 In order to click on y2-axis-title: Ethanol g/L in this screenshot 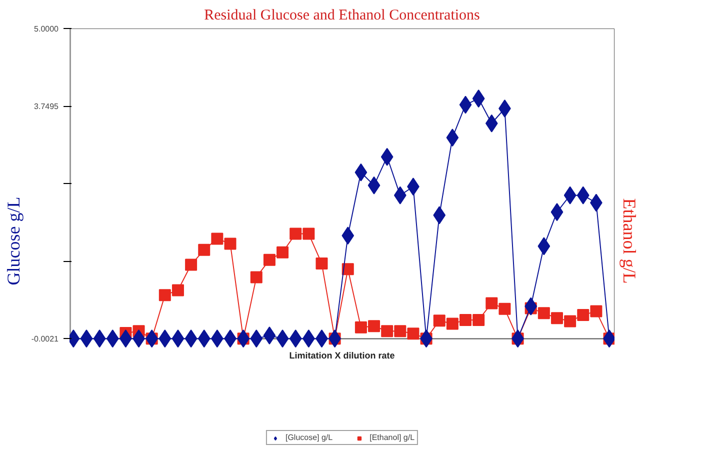, I will do `click(630, 241)`.